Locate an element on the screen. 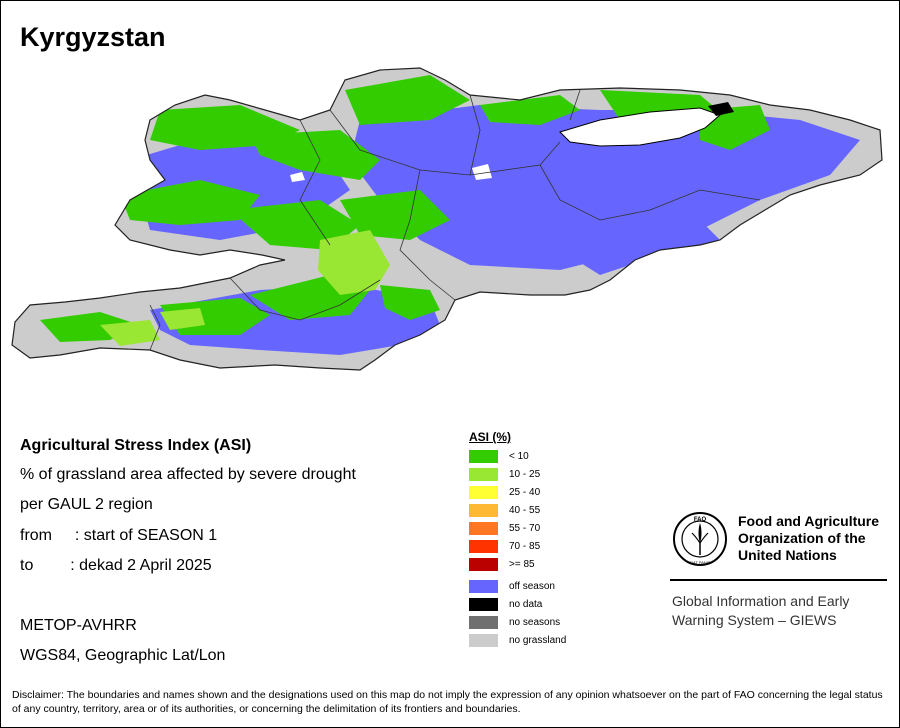 This screenshot has height=728, width=900. fao-logo-text: FAO is located at coordinates (700, 520).